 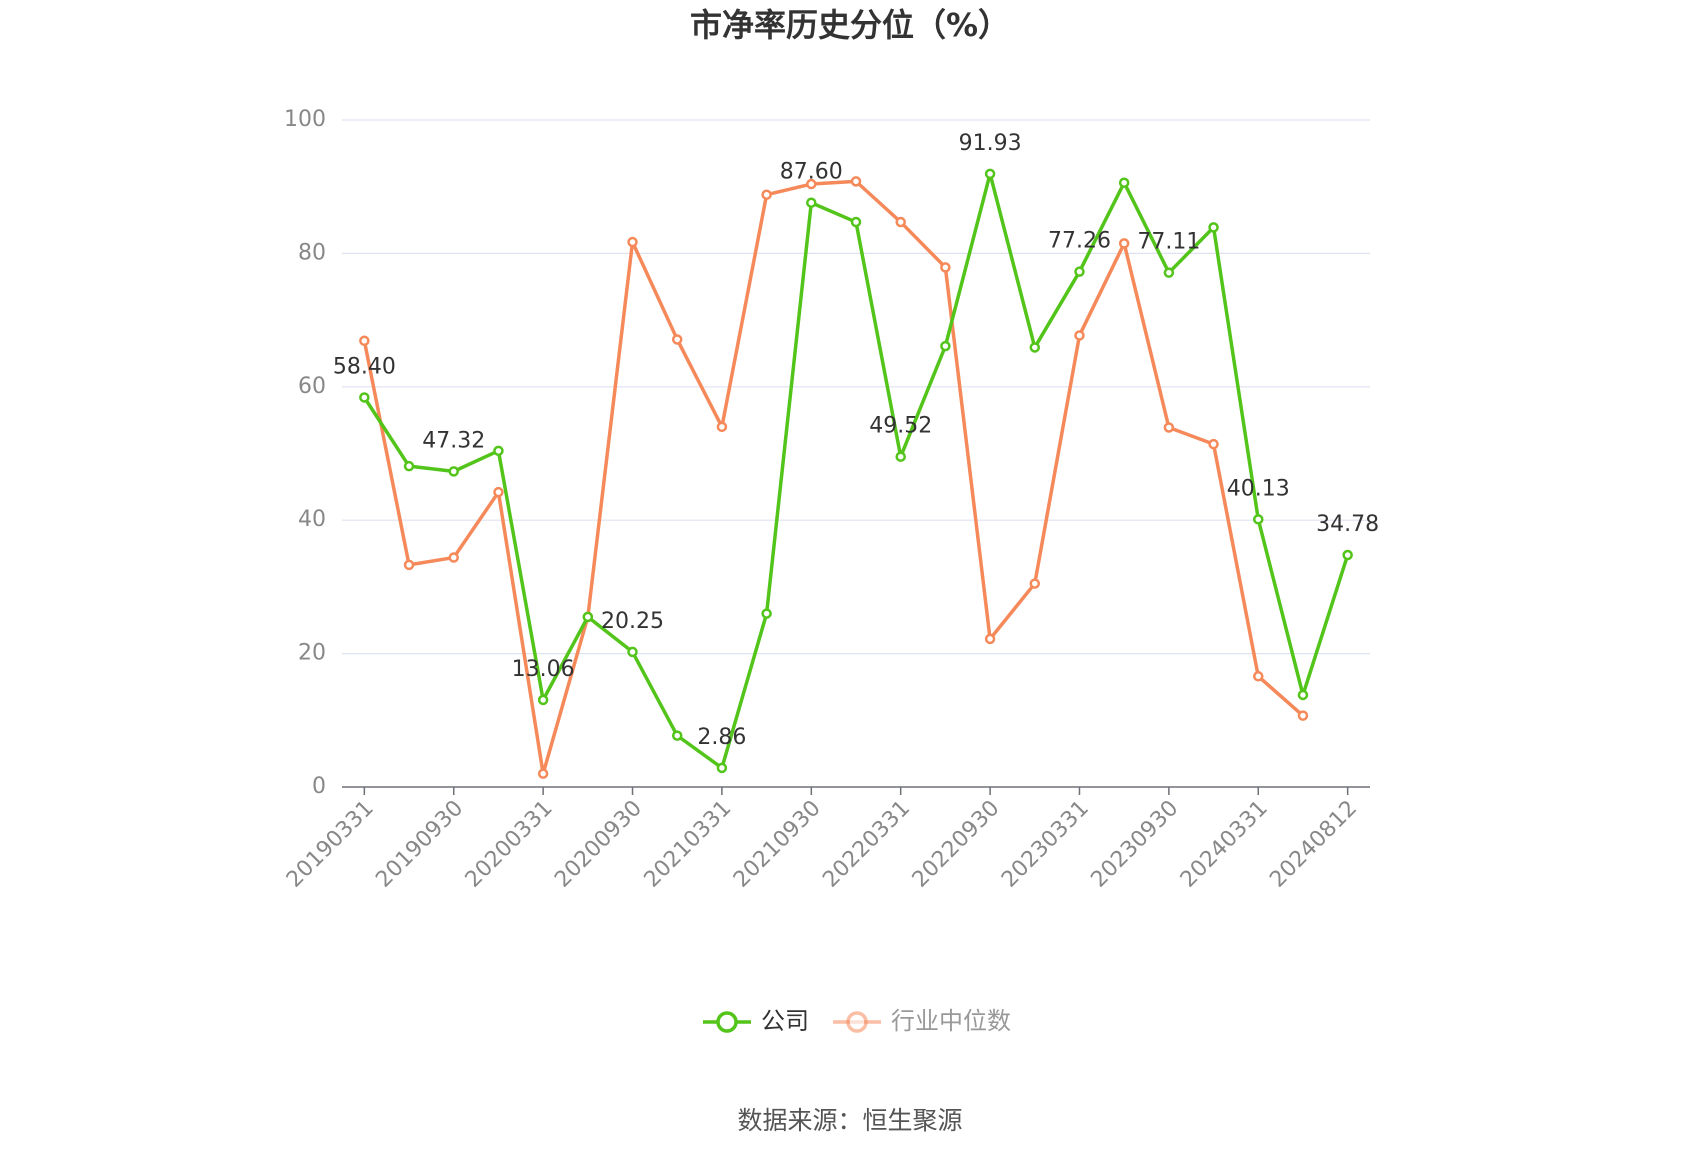 I want to click on y-tick-label: 0, so click(x=319, y=786).